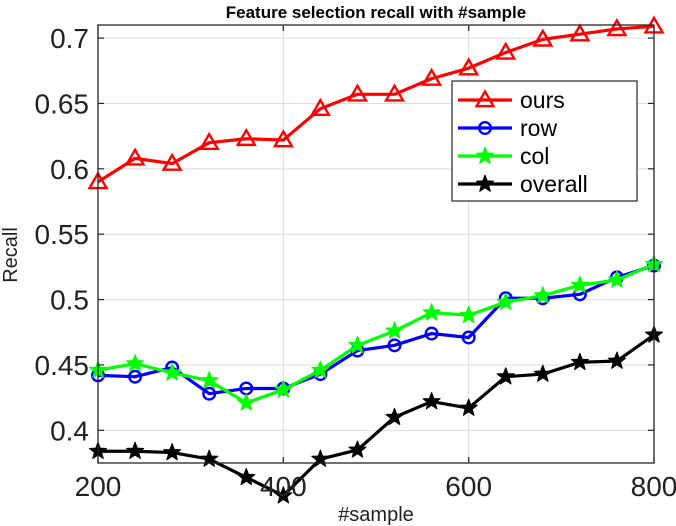 The image size is (676, 526). Describe the element at coordinates (534, 156) in the screenshot. I see `legend-label: col` at that location.